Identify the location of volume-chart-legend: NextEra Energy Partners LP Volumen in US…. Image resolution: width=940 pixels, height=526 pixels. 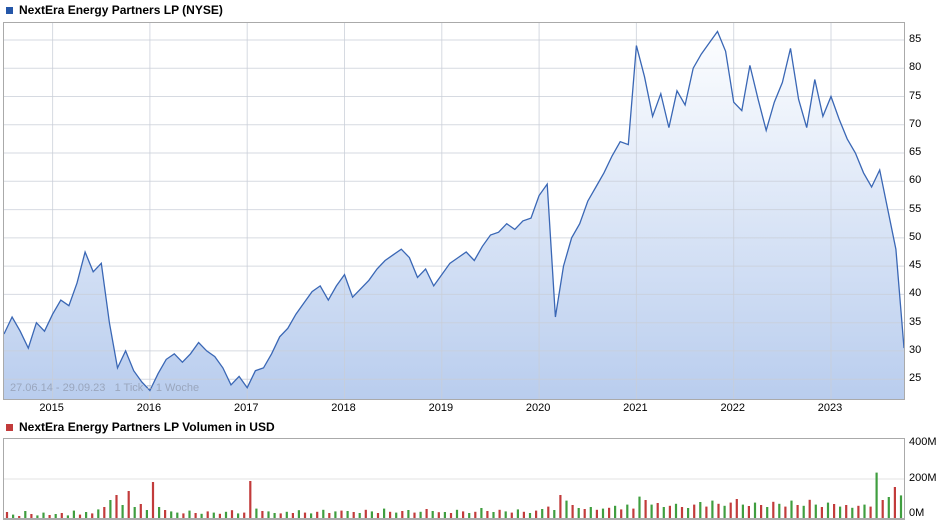
(140, 427).